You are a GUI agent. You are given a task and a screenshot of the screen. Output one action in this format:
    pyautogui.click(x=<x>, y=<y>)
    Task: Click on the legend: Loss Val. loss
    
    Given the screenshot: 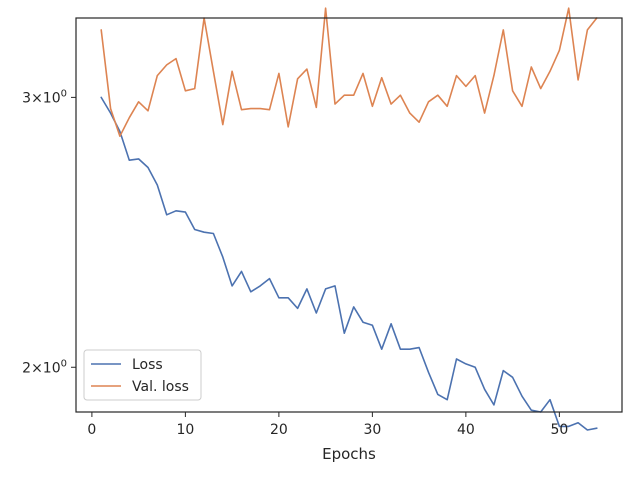 What is the action you would take?
    pyautogui.click(x=142, y=375)
    